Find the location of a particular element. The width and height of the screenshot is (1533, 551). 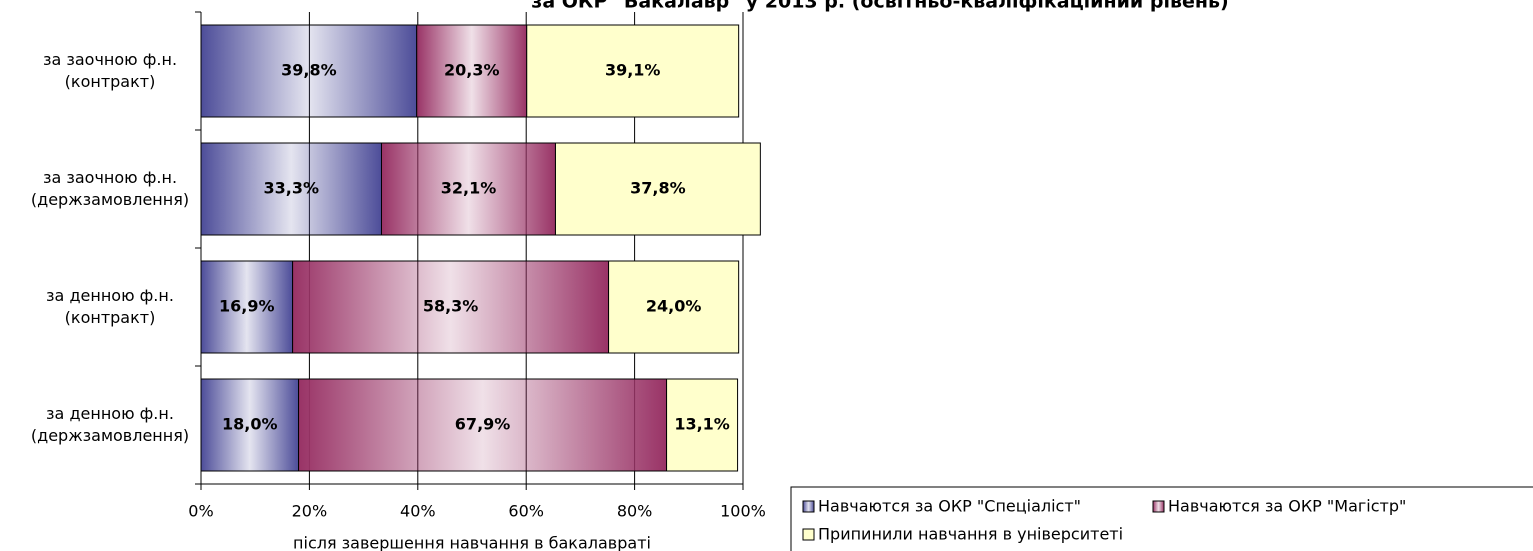

x-axis-title: після завершення навчання в бакалавраті is located at coordinates (472, 542).